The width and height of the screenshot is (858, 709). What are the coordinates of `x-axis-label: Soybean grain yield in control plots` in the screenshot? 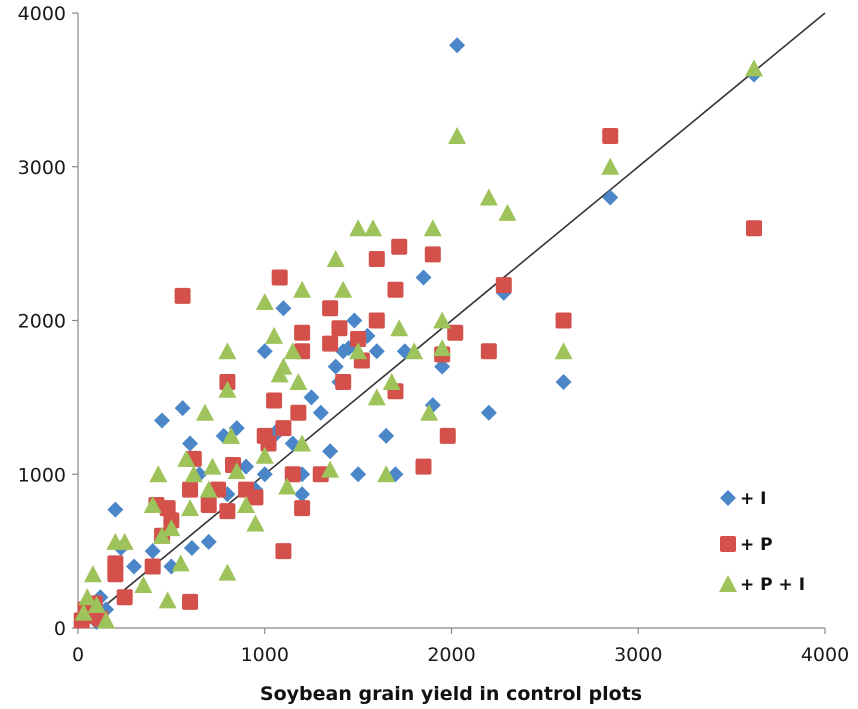 It's located at (451, 694).